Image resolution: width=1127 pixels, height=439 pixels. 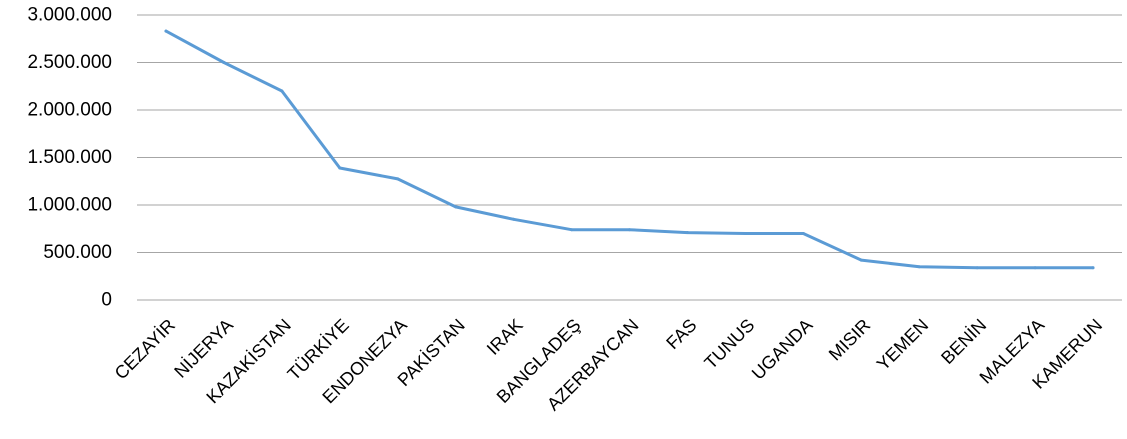 I want to click on x-tick-label: FAS, so click(x=681, y=334).